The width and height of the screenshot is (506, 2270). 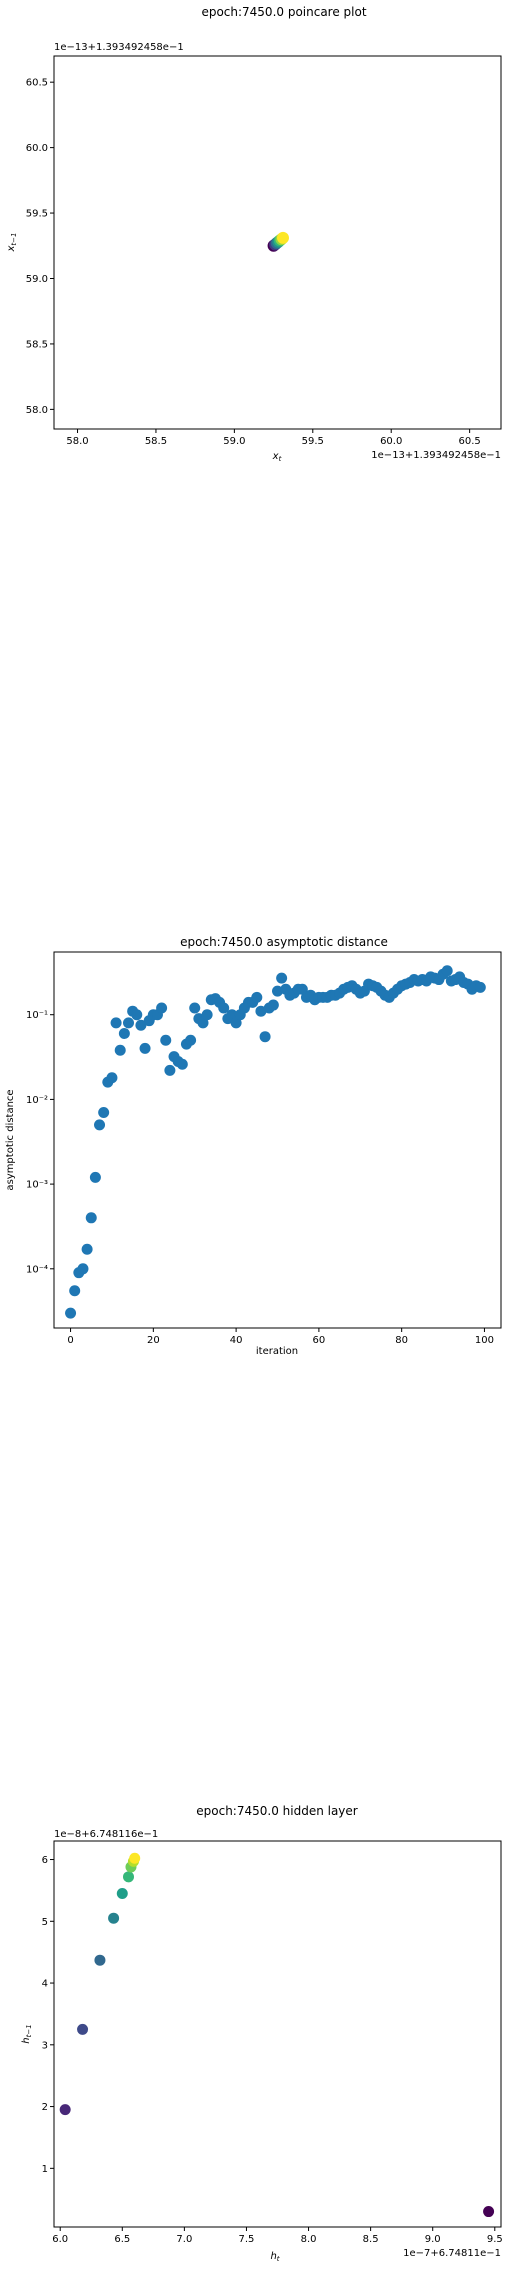 I want to click on x-tick-label: 80, so click(x=401, y=1340).